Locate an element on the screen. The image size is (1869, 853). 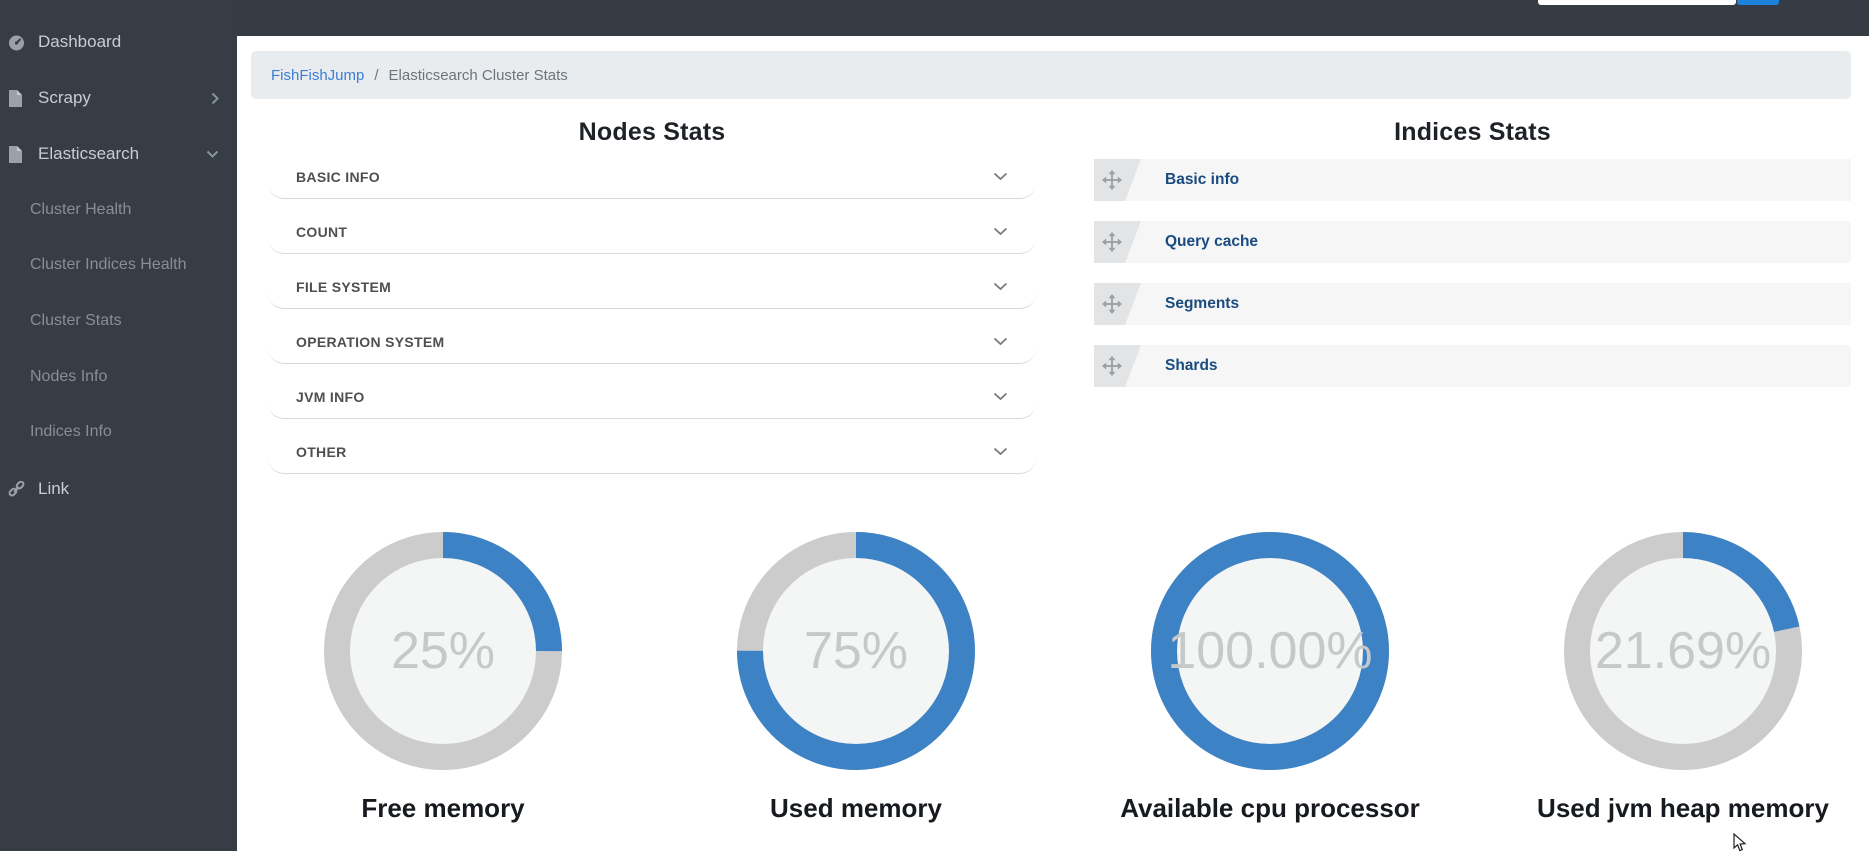
sidebar-item-scrapy: Scrapy is located at coordinates (118, 98).